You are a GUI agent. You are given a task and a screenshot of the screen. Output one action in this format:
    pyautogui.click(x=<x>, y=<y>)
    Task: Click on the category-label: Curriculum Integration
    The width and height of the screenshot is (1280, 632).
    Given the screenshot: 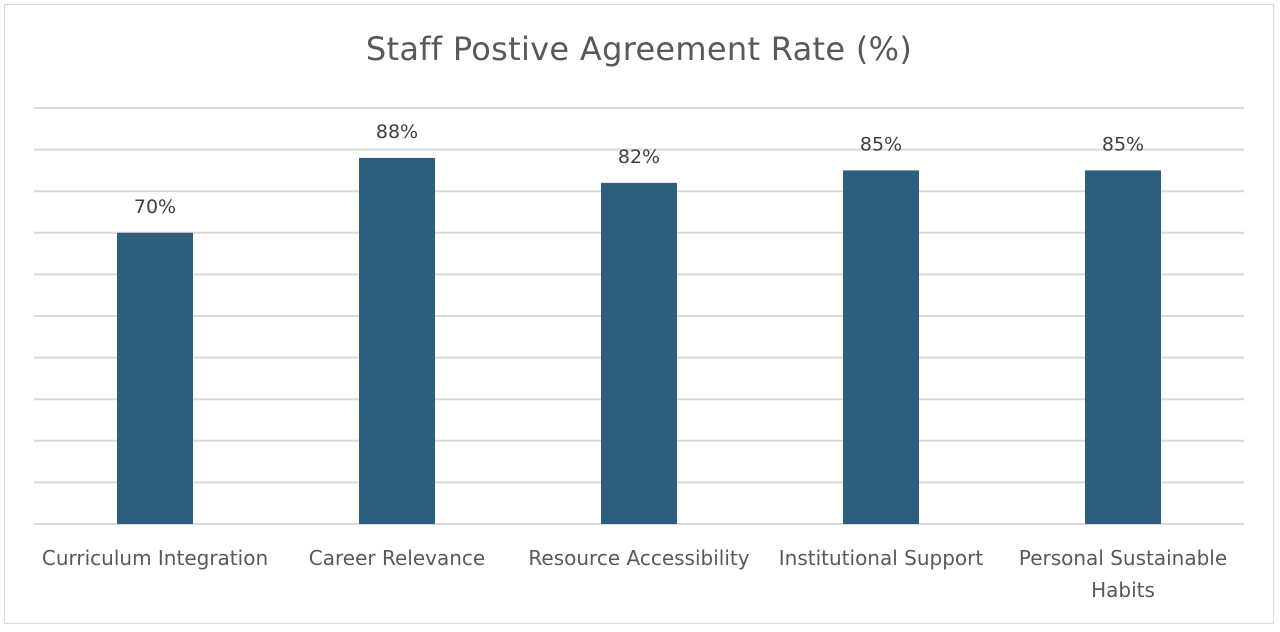 What is the action you would take?
    pyautogui.click(x=155, y=558)
    